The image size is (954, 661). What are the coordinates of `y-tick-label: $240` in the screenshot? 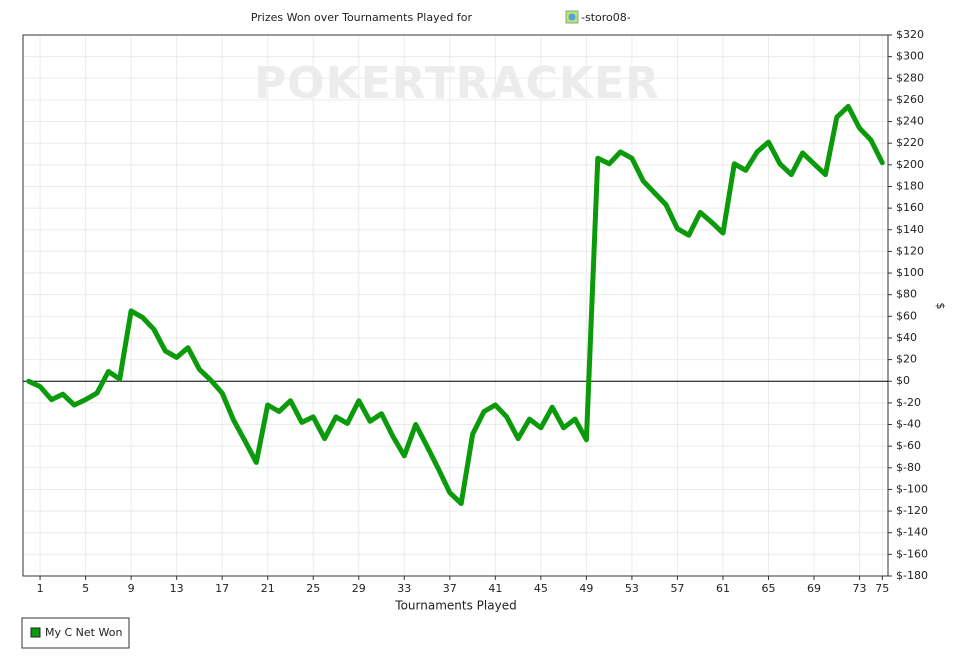 It's located at (910, 121).